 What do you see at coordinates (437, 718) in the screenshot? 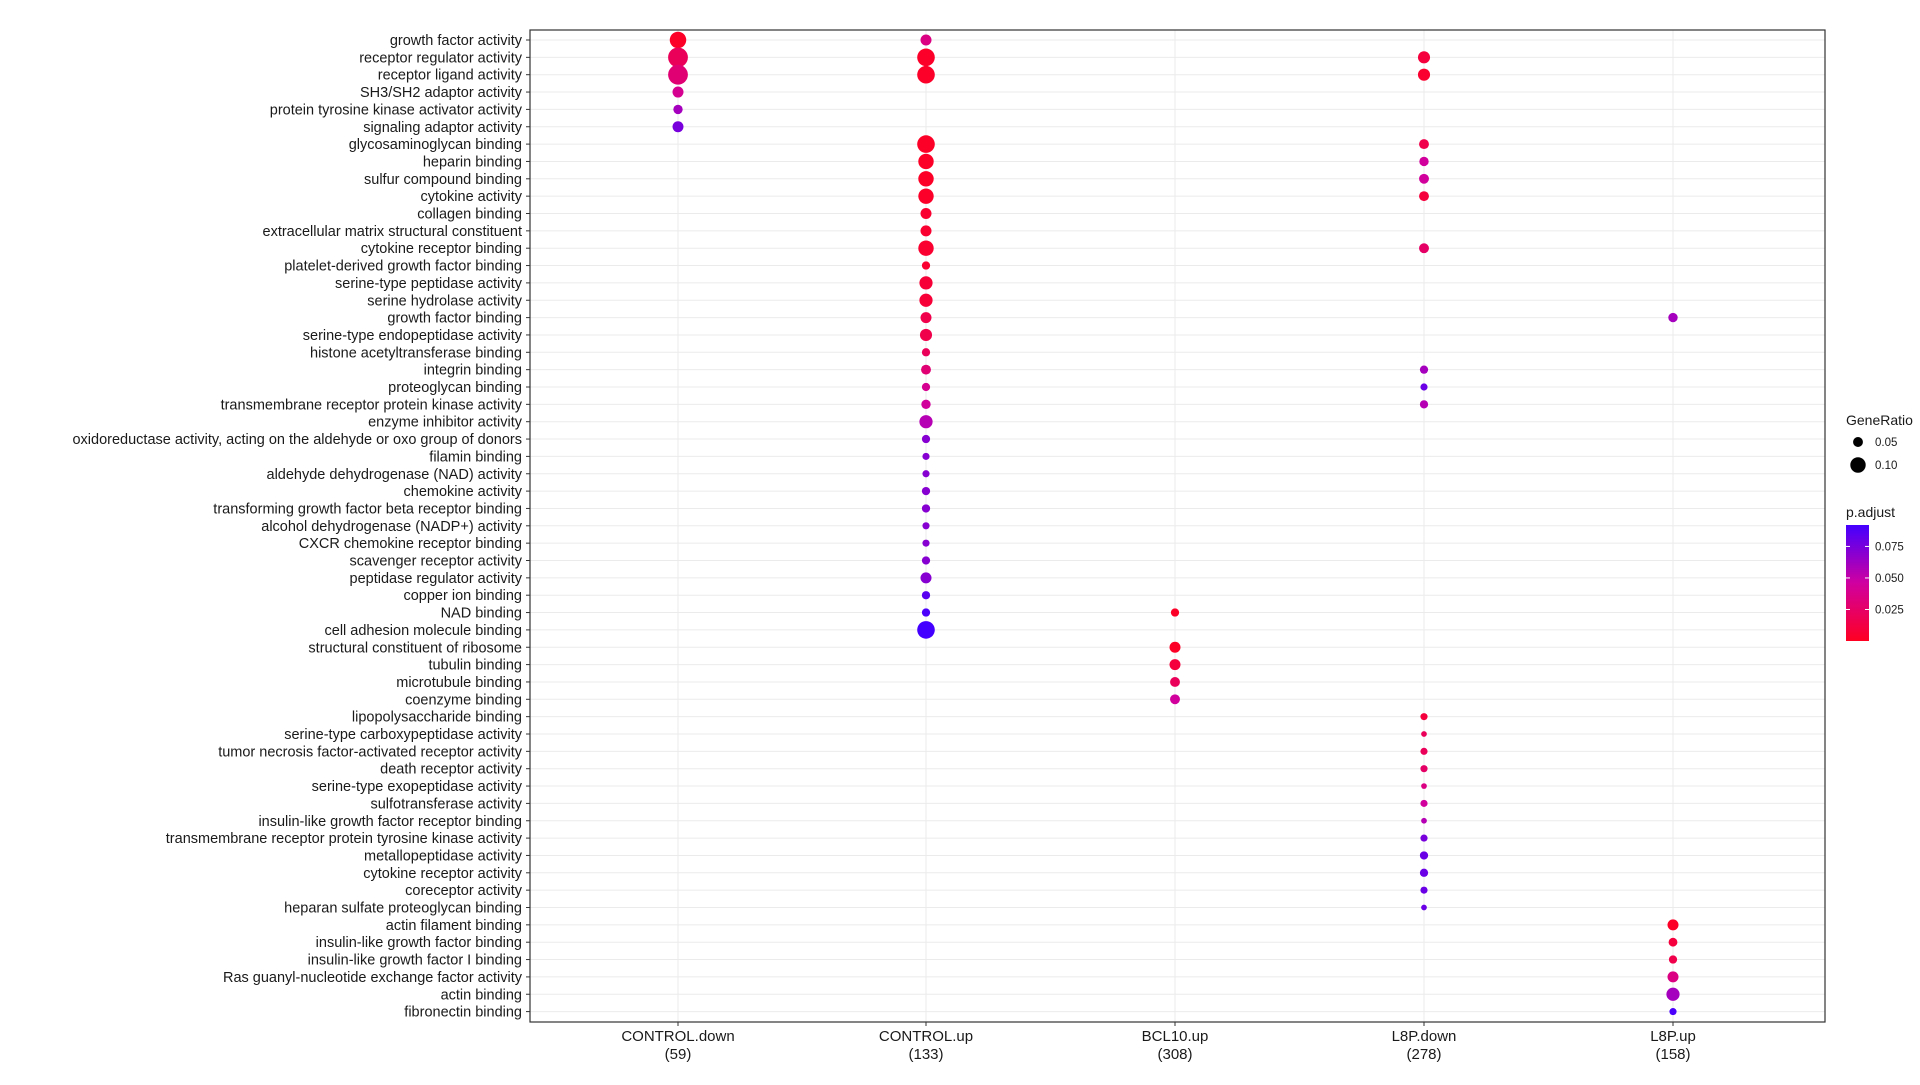
I see `y-tick-label: lipopolysaccharide binding` at bounding box center [437, 718].